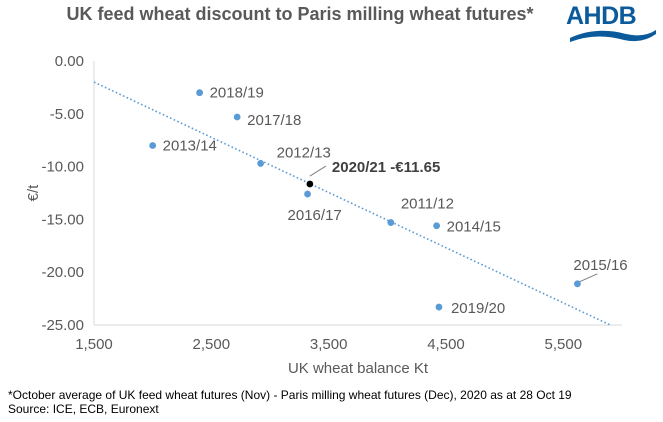 This screenshot has width=663, height=422. Describe the element at coordinates (315, 215) in the screenshot. I see `point-label: 2016/17` at that location.